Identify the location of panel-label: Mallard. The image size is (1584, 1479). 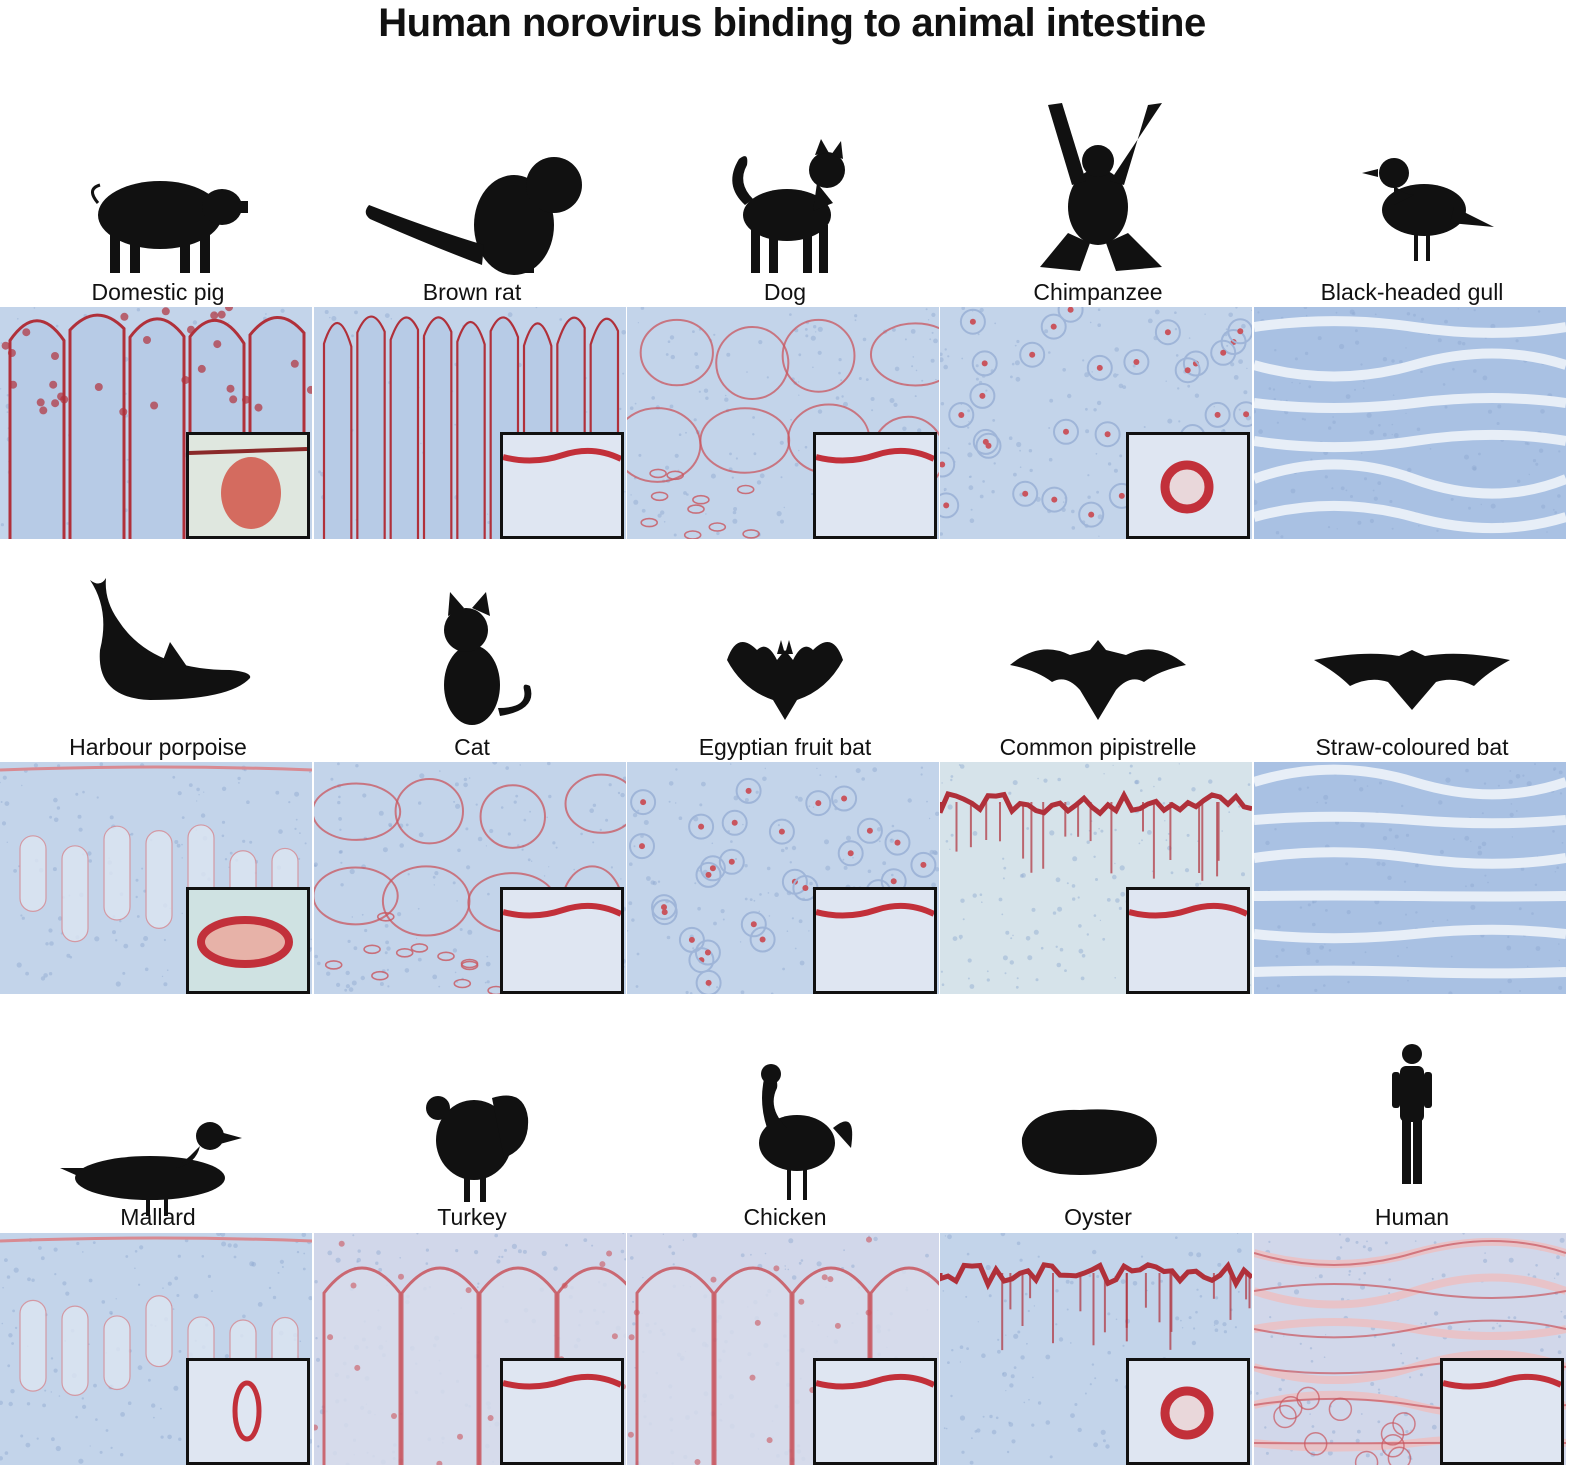
(158, 1217).